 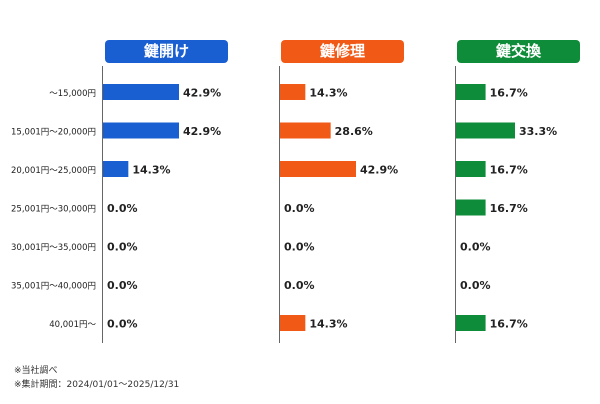 I want to click on category-label: 35,001円～40,000円, so click(x=53, y=287).